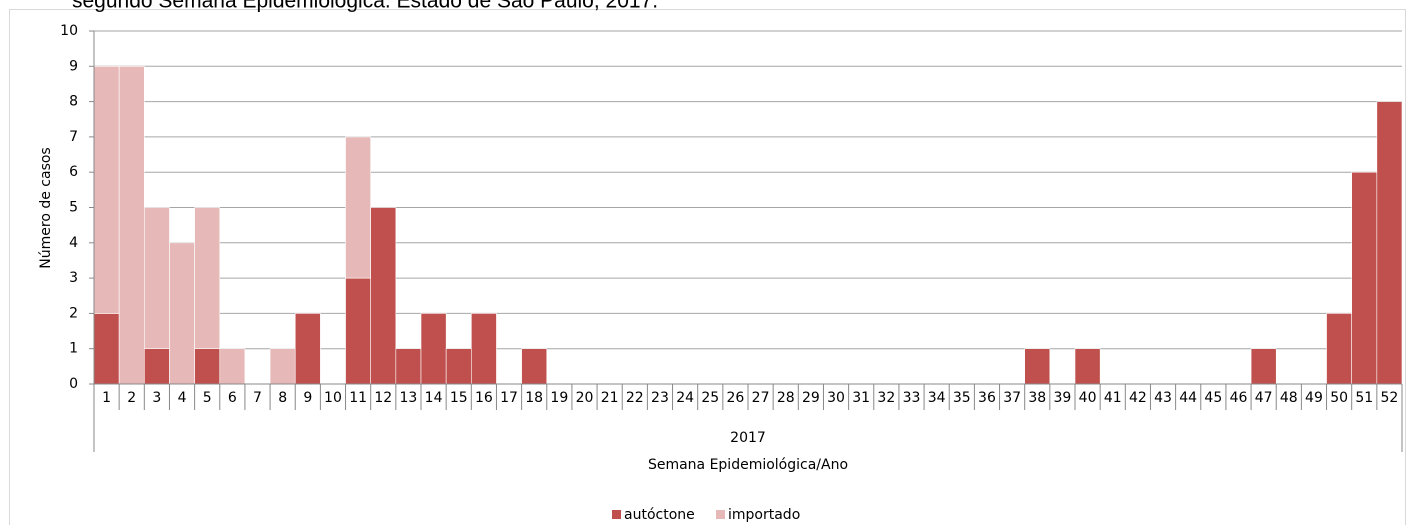 This screenshot has width=1407, height=525. I want to click on x-tick-label: 49, so click(1314, 398).